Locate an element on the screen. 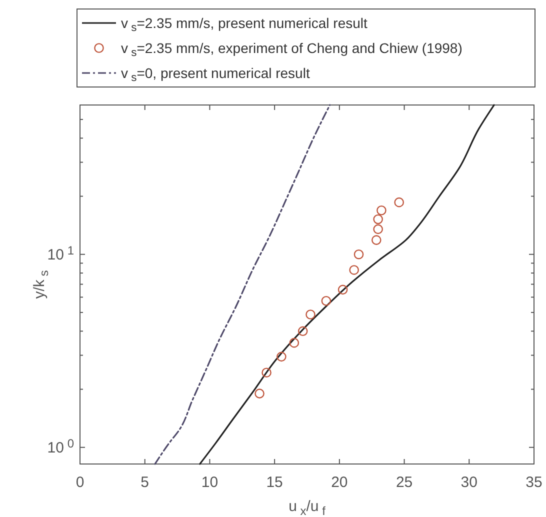 The width and height of the screenshot is (546, 517). x-axis-title: u$_{x}$/u$_{f}$ is located at coordinates (307, 507).